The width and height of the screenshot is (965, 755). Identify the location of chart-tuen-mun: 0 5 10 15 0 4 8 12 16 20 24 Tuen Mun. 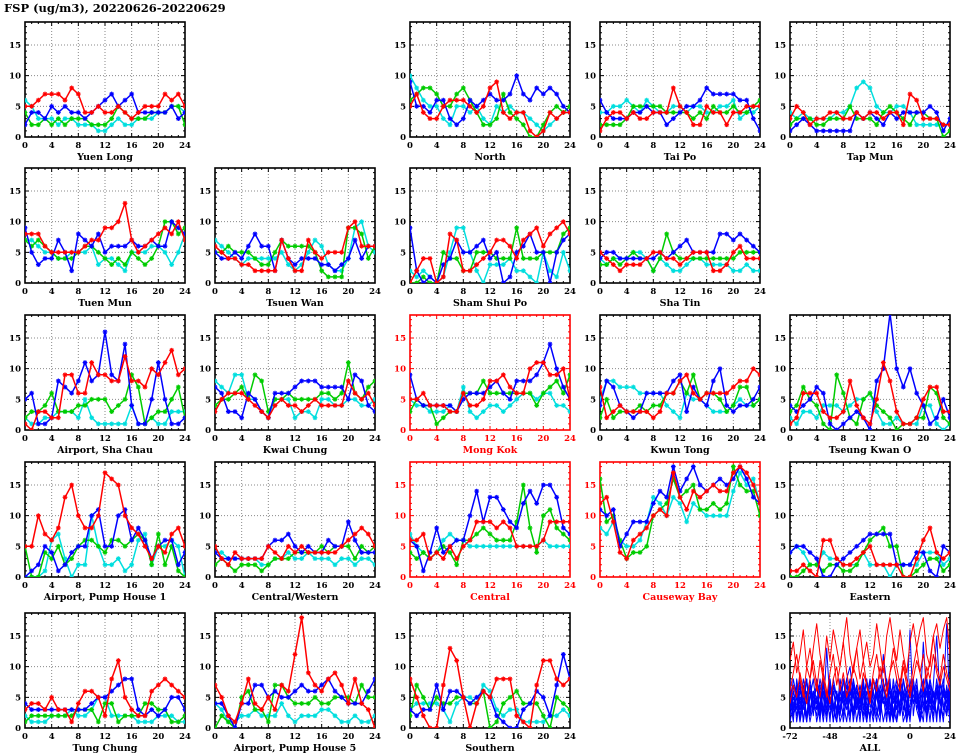
(100, 234).